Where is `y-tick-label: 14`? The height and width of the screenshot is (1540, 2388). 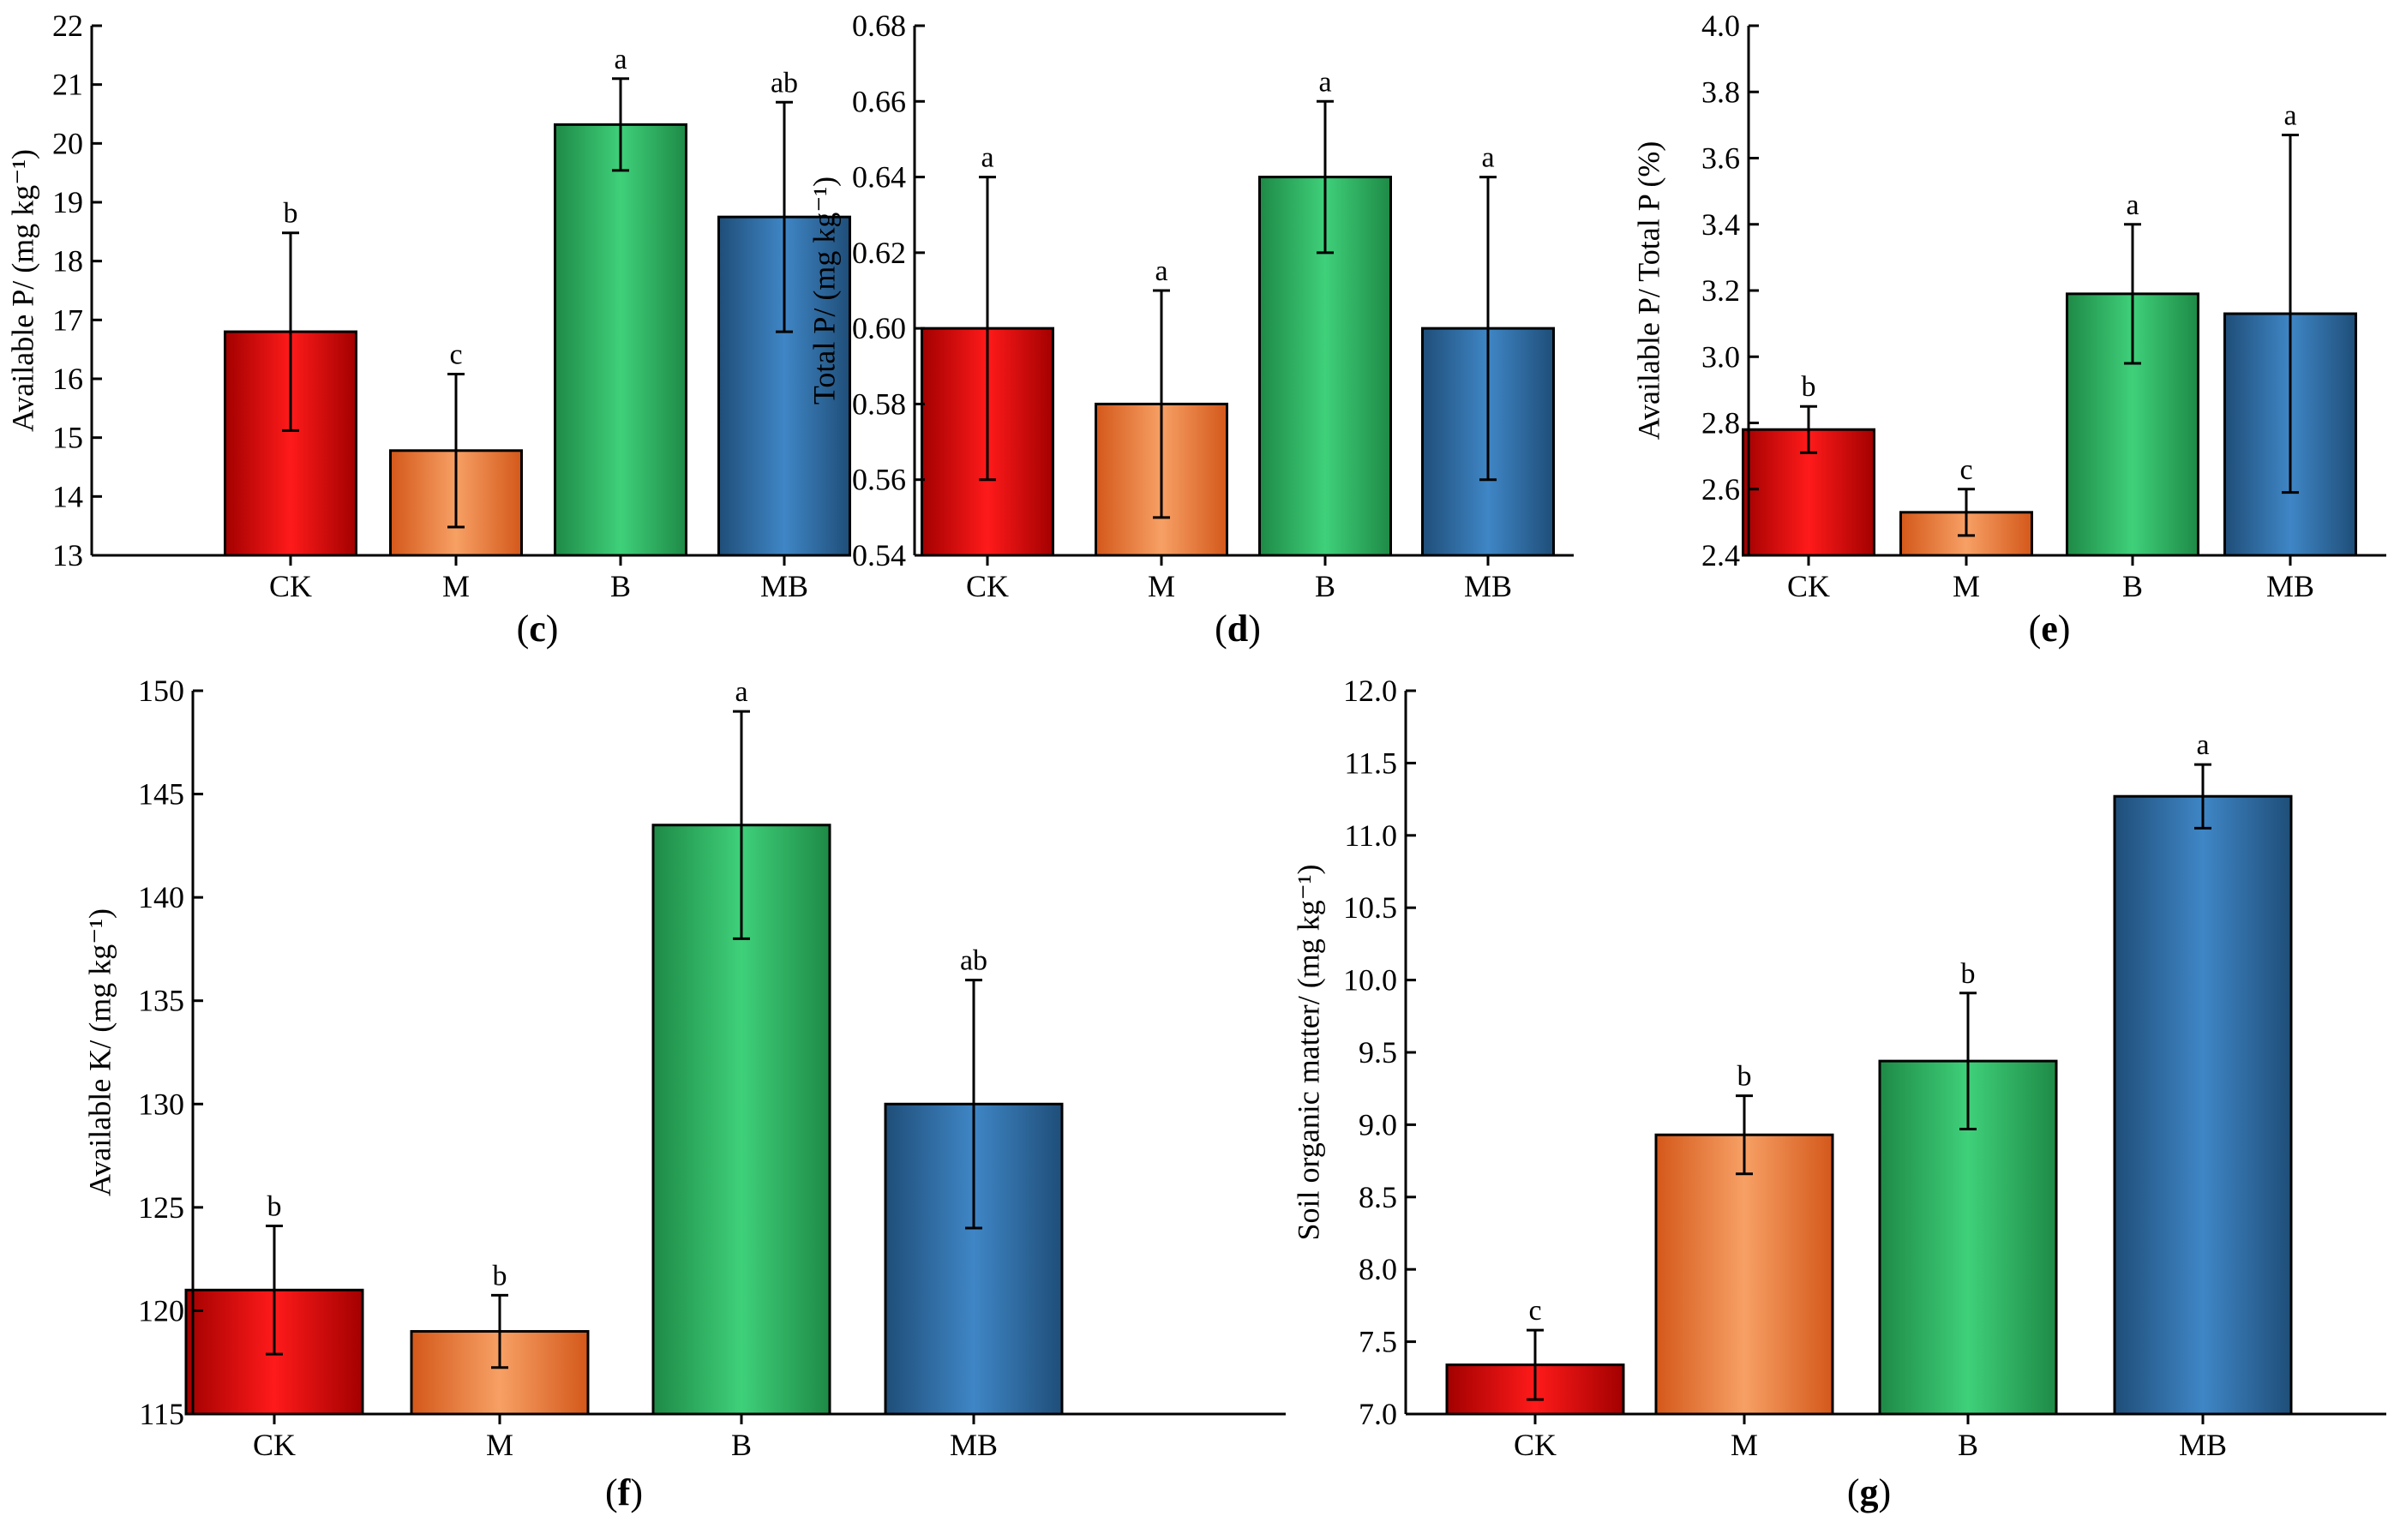
y-tick-label: 14 is located at coordinates (67, 496).